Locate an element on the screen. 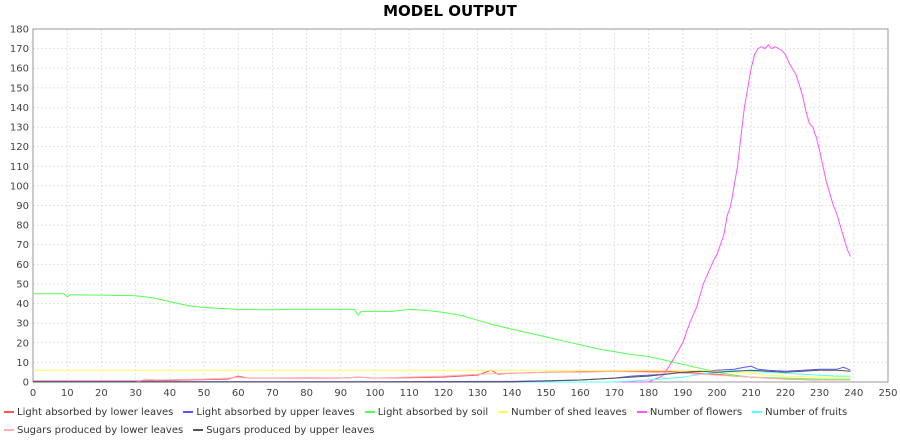  x-tick-label: 150 is located at coordinates (545, 393).